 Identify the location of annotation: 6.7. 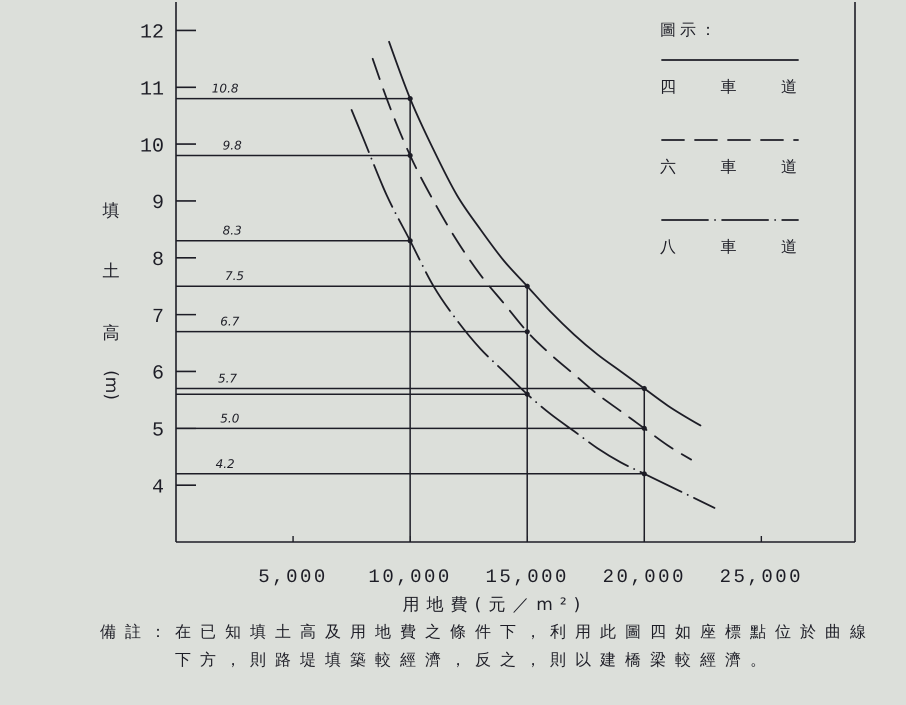
(230, 321).